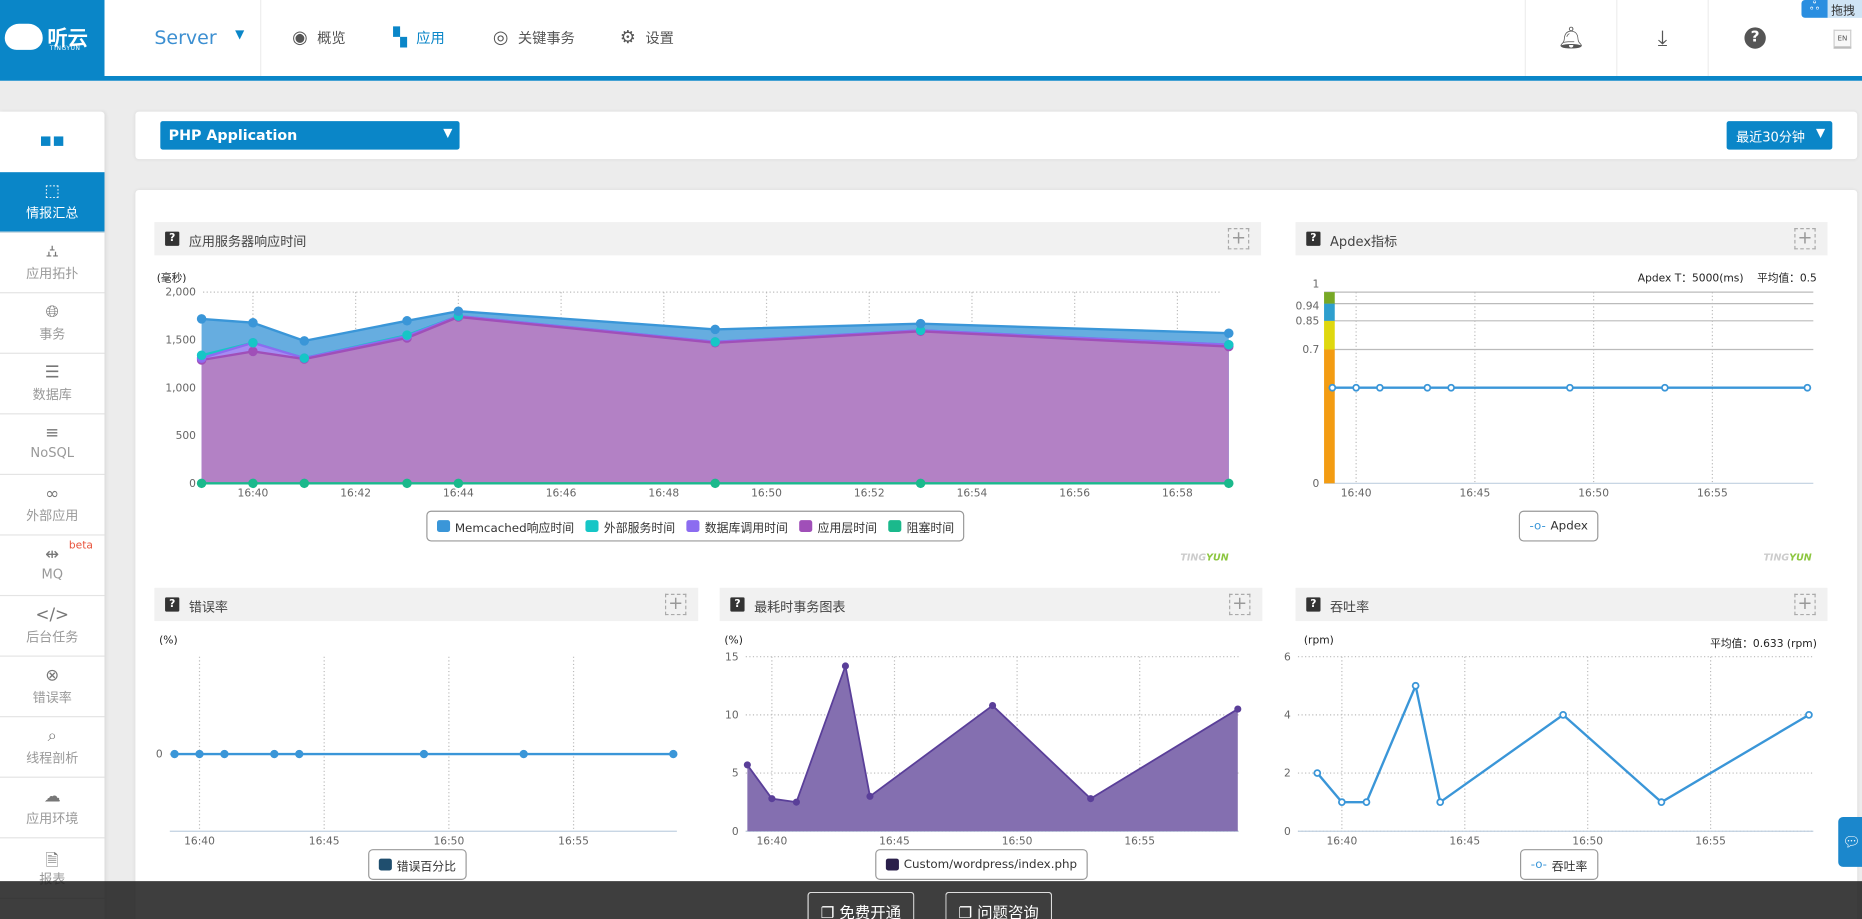 The image size is (1862, 919). What do you see at coordinates (417, 864) in the screenshot?
I see `legend-item: 错误百分比` at bounding box center [417, 864].